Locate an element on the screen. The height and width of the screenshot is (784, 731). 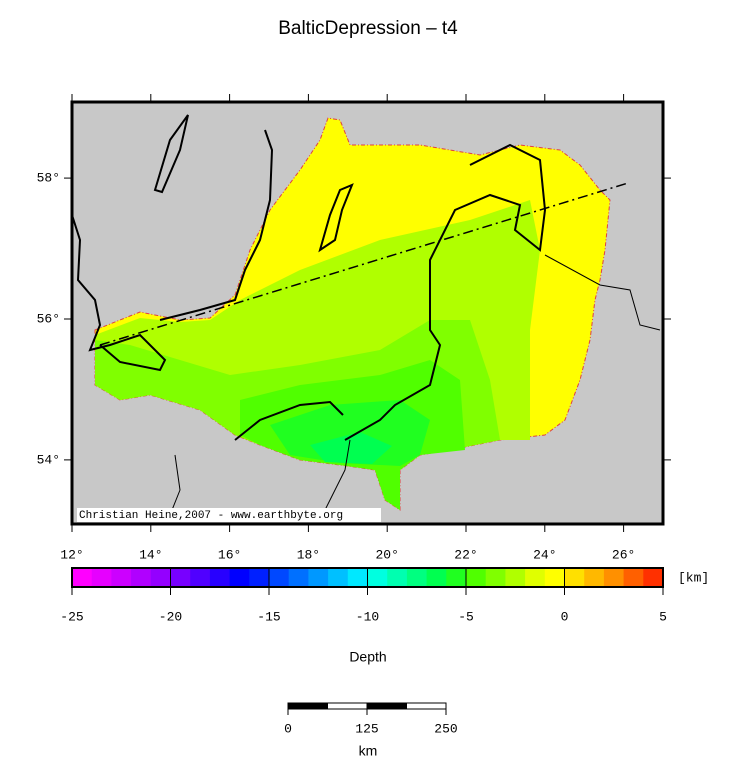
y-tick-label: 56° is located at coordinates (48, 318).